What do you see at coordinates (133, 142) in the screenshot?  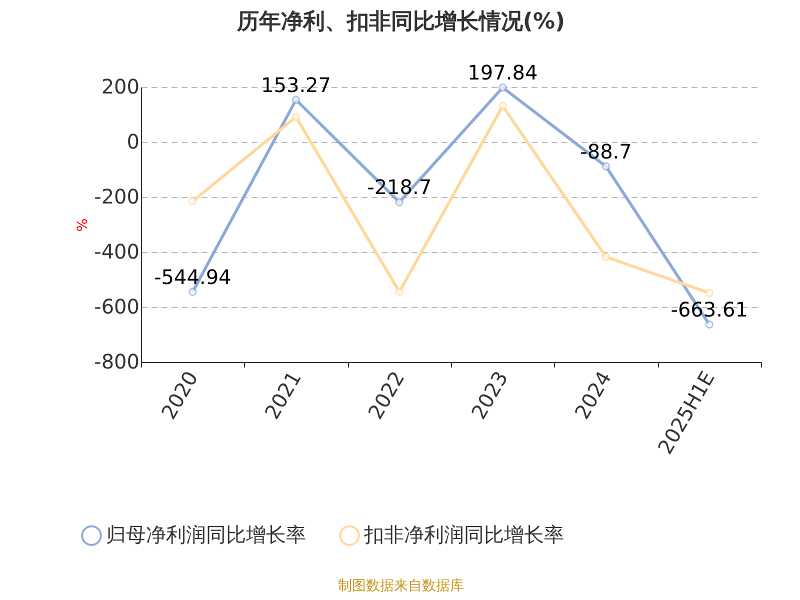 I see `y-tick-label: 0` at bounding box center [133, 142].